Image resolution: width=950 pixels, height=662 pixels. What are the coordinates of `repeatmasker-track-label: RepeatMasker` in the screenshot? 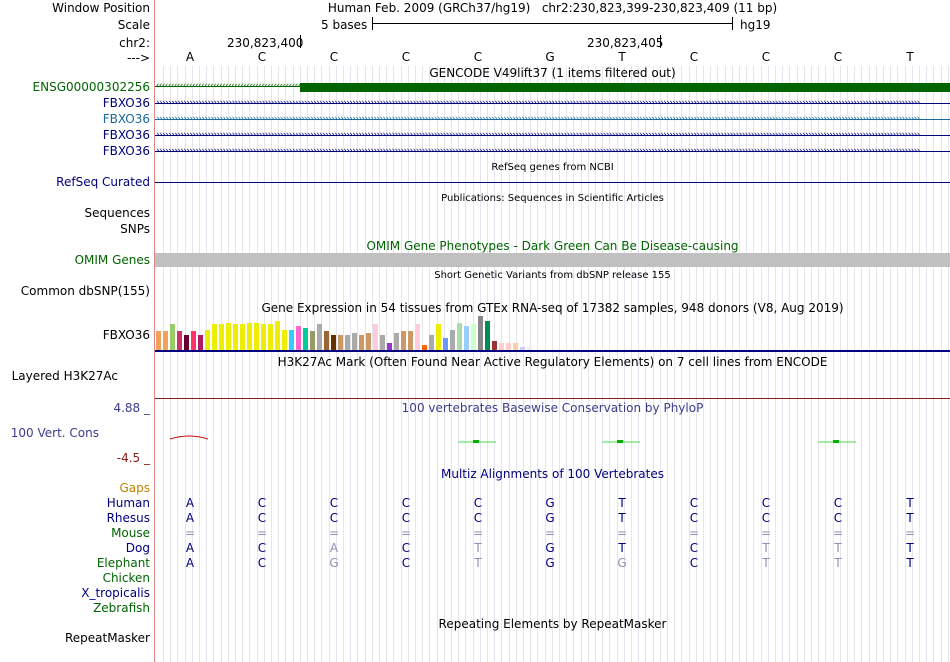 It's located at (107, 638).